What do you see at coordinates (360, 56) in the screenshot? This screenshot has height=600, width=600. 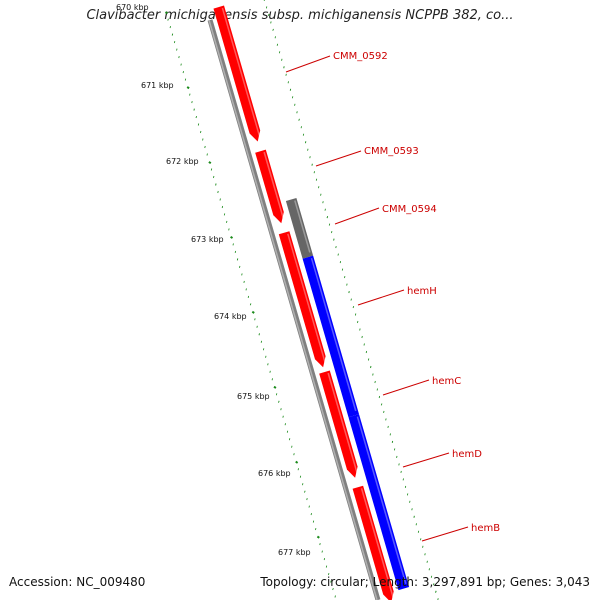 I see `gene-label: CMM_0592` at bounding box center [360, 56].